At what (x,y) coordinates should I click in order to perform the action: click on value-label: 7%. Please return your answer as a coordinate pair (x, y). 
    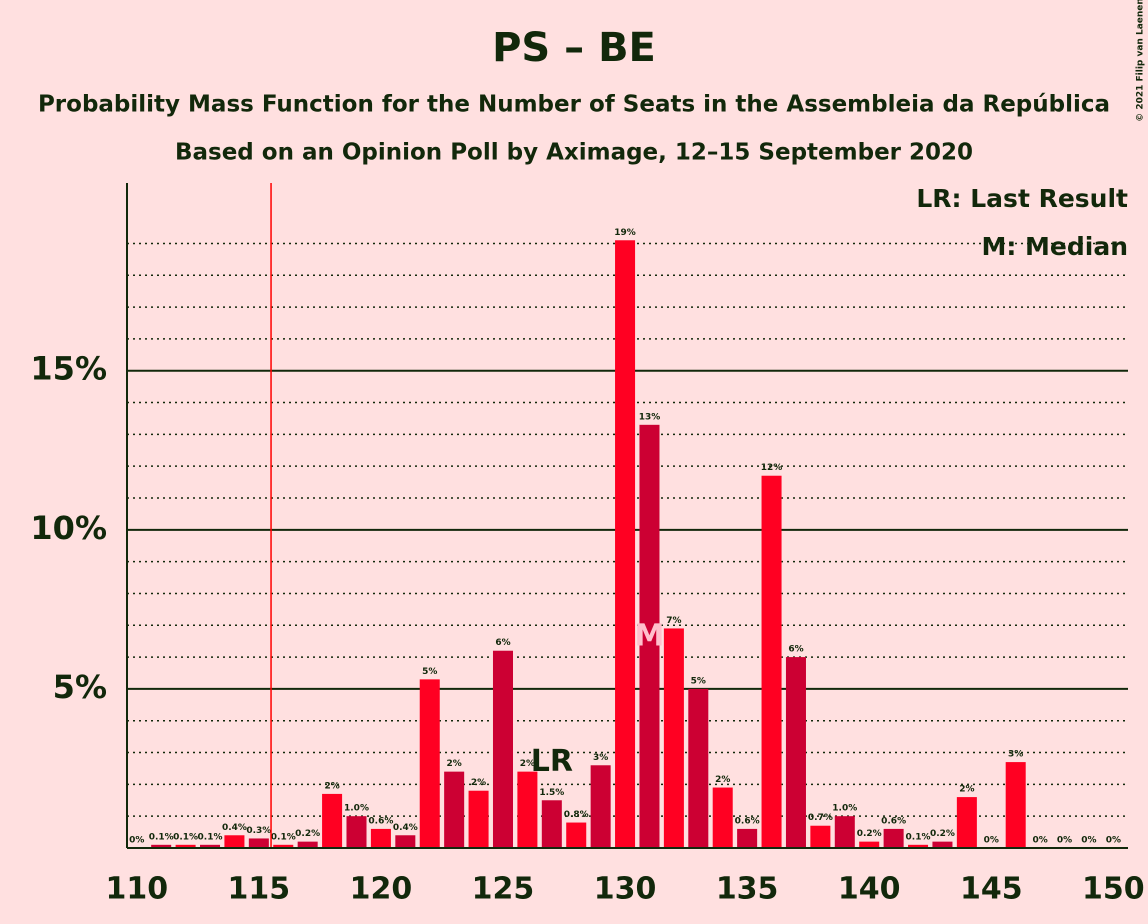
    Looking at the image, I should click on (673, 621).